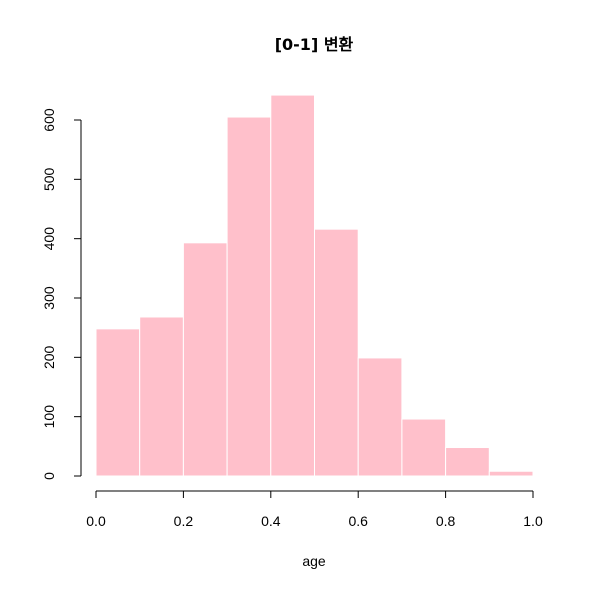 This screenshot has width=591, height=590. Describe the element at coordinates (96, 521) in the screenshot. I see `x-tick-label: 0.0` at that location.